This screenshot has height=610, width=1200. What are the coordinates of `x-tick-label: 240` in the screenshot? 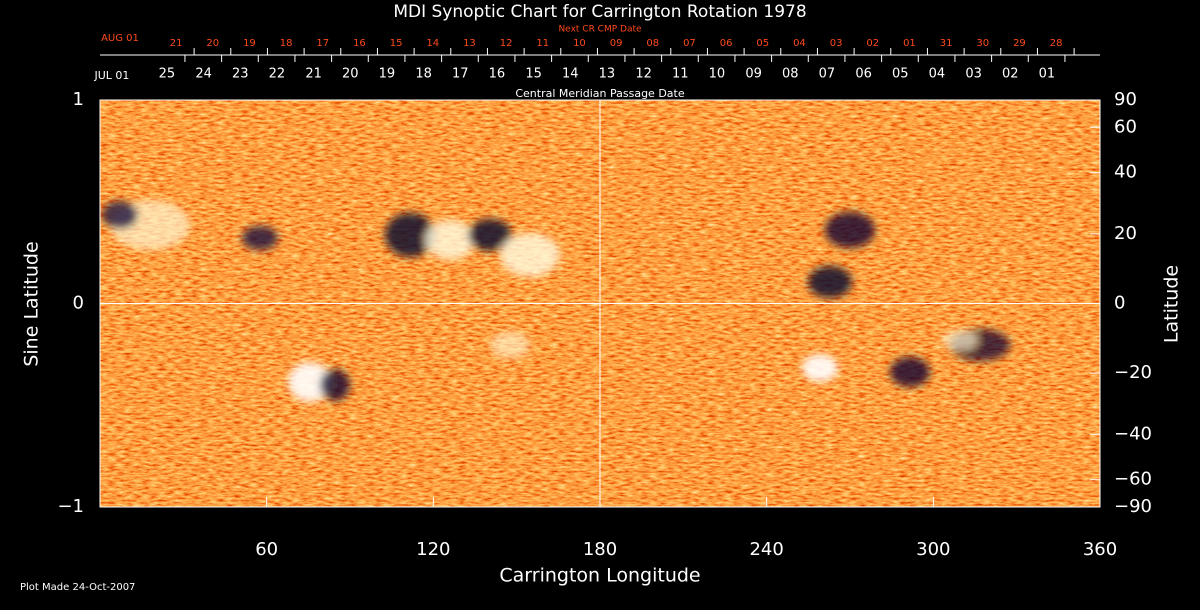 It's located at (766, 549).